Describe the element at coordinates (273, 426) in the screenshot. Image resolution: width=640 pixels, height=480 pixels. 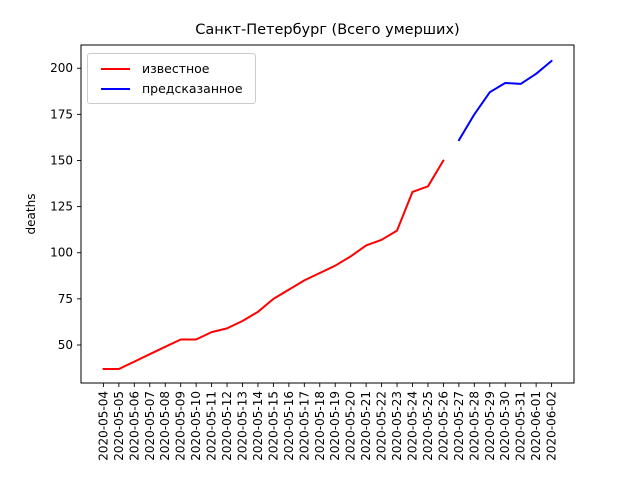
I see `x-tick-label: 2020-05-15` at that location.